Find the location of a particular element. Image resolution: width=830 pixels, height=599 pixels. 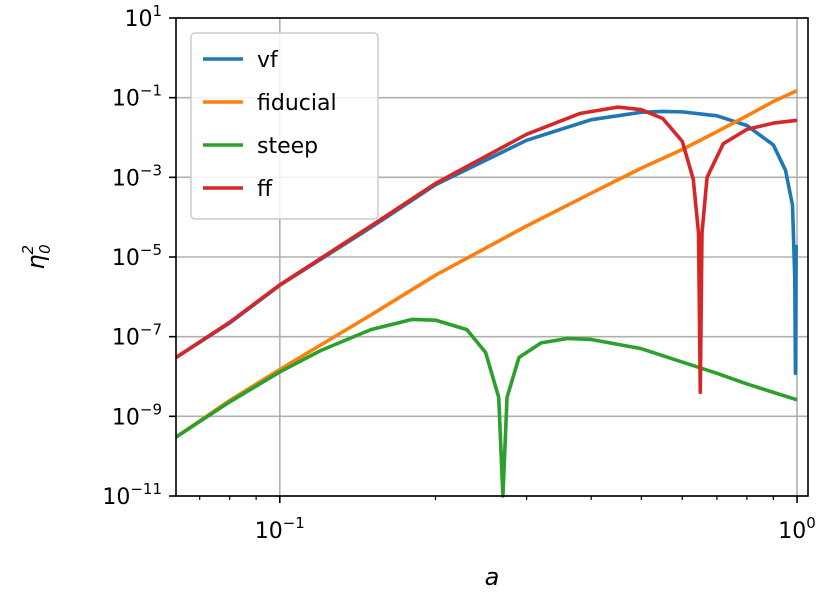

legend-label-vf: vf is located at coordinates (268, 60).